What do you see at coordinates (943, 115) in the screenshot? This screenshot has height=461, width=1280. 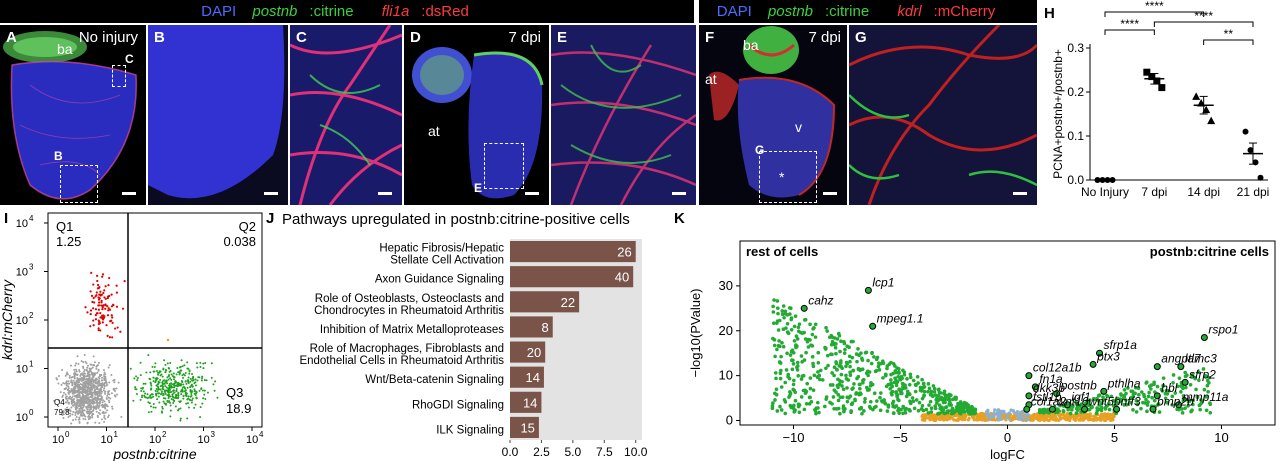 I see `injury-closeup-image` at bounding box center [943, 115].